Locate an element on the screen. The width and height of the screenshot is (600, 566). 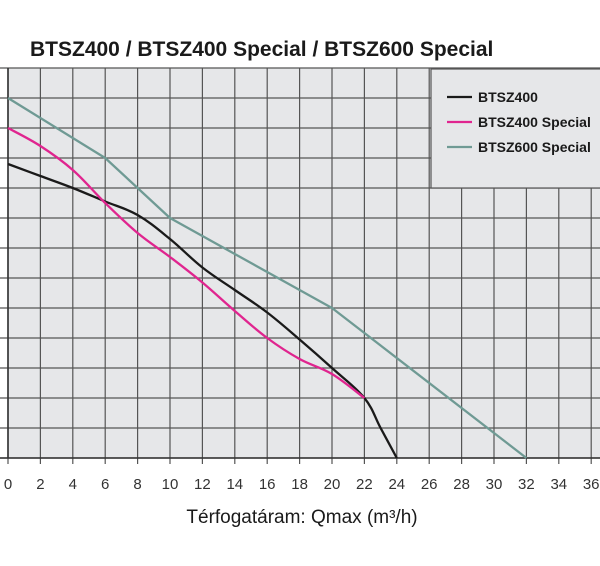
x-tick-label: 4 is located at coordinates (73, 484).